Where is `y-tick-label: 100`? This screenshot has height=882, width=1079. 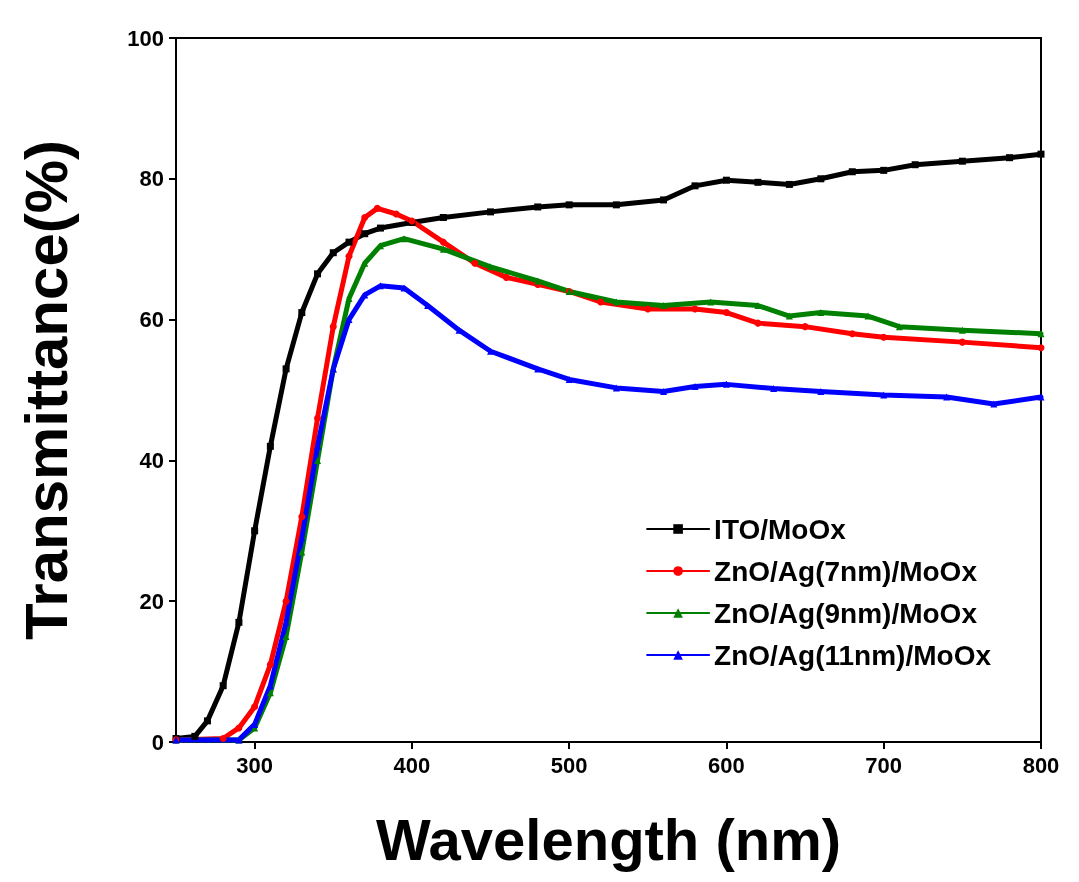
y-tick-label: 100 is located at coordinates (145, 38).